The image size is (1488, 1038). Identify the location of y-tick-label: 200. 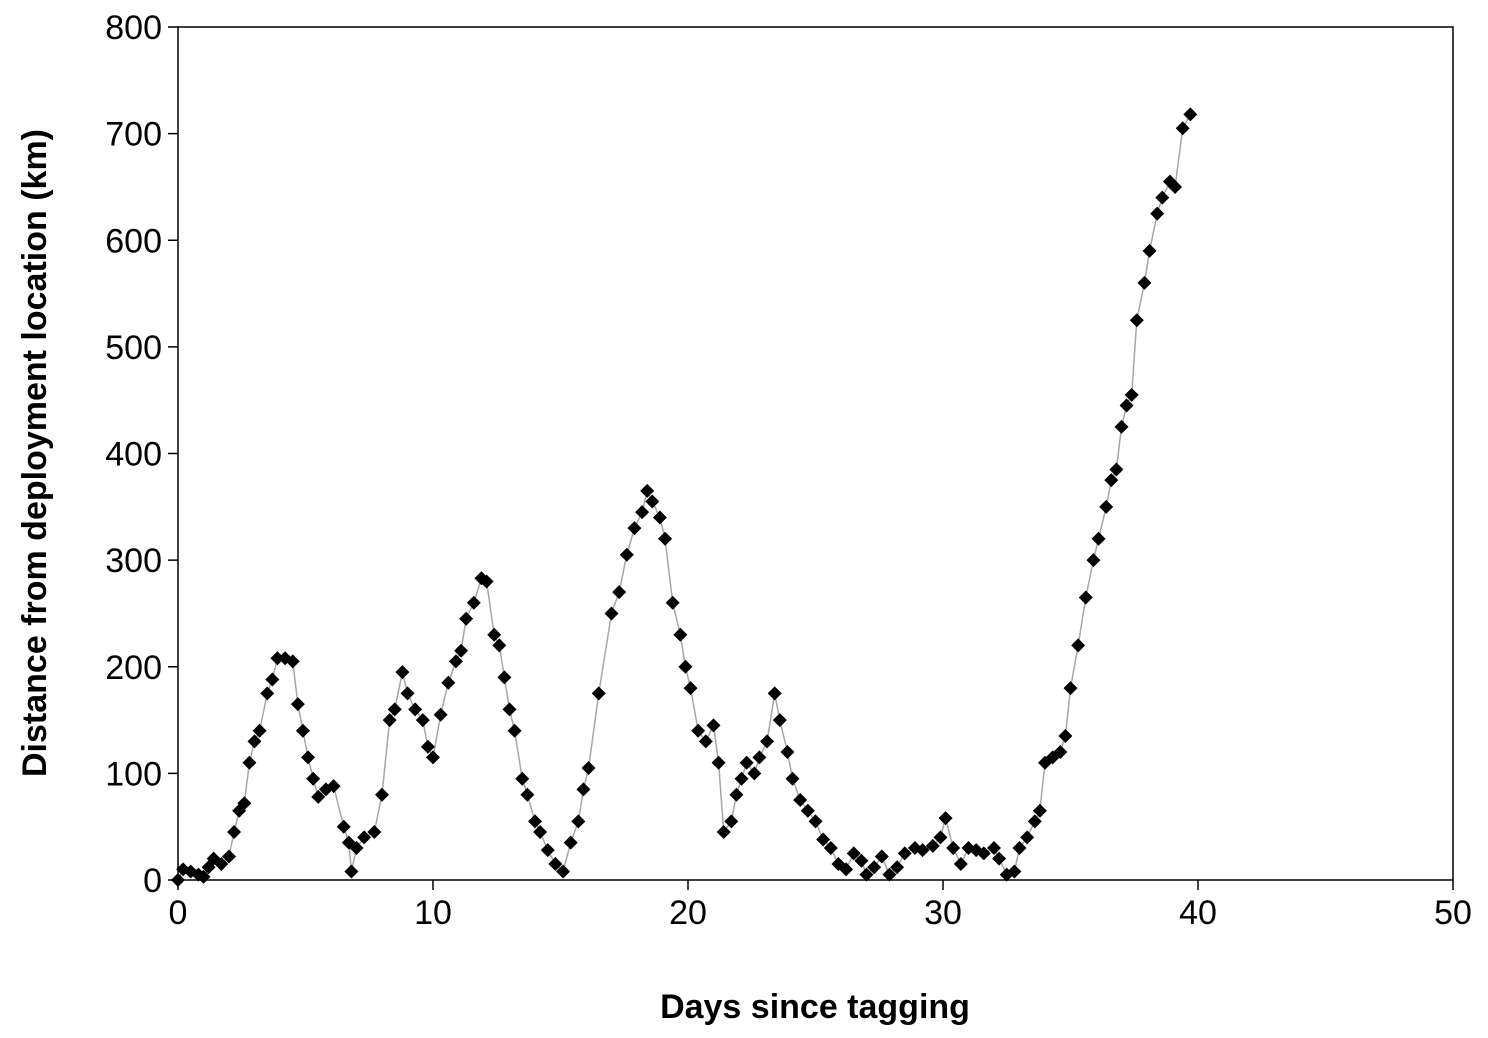
(133, 668).